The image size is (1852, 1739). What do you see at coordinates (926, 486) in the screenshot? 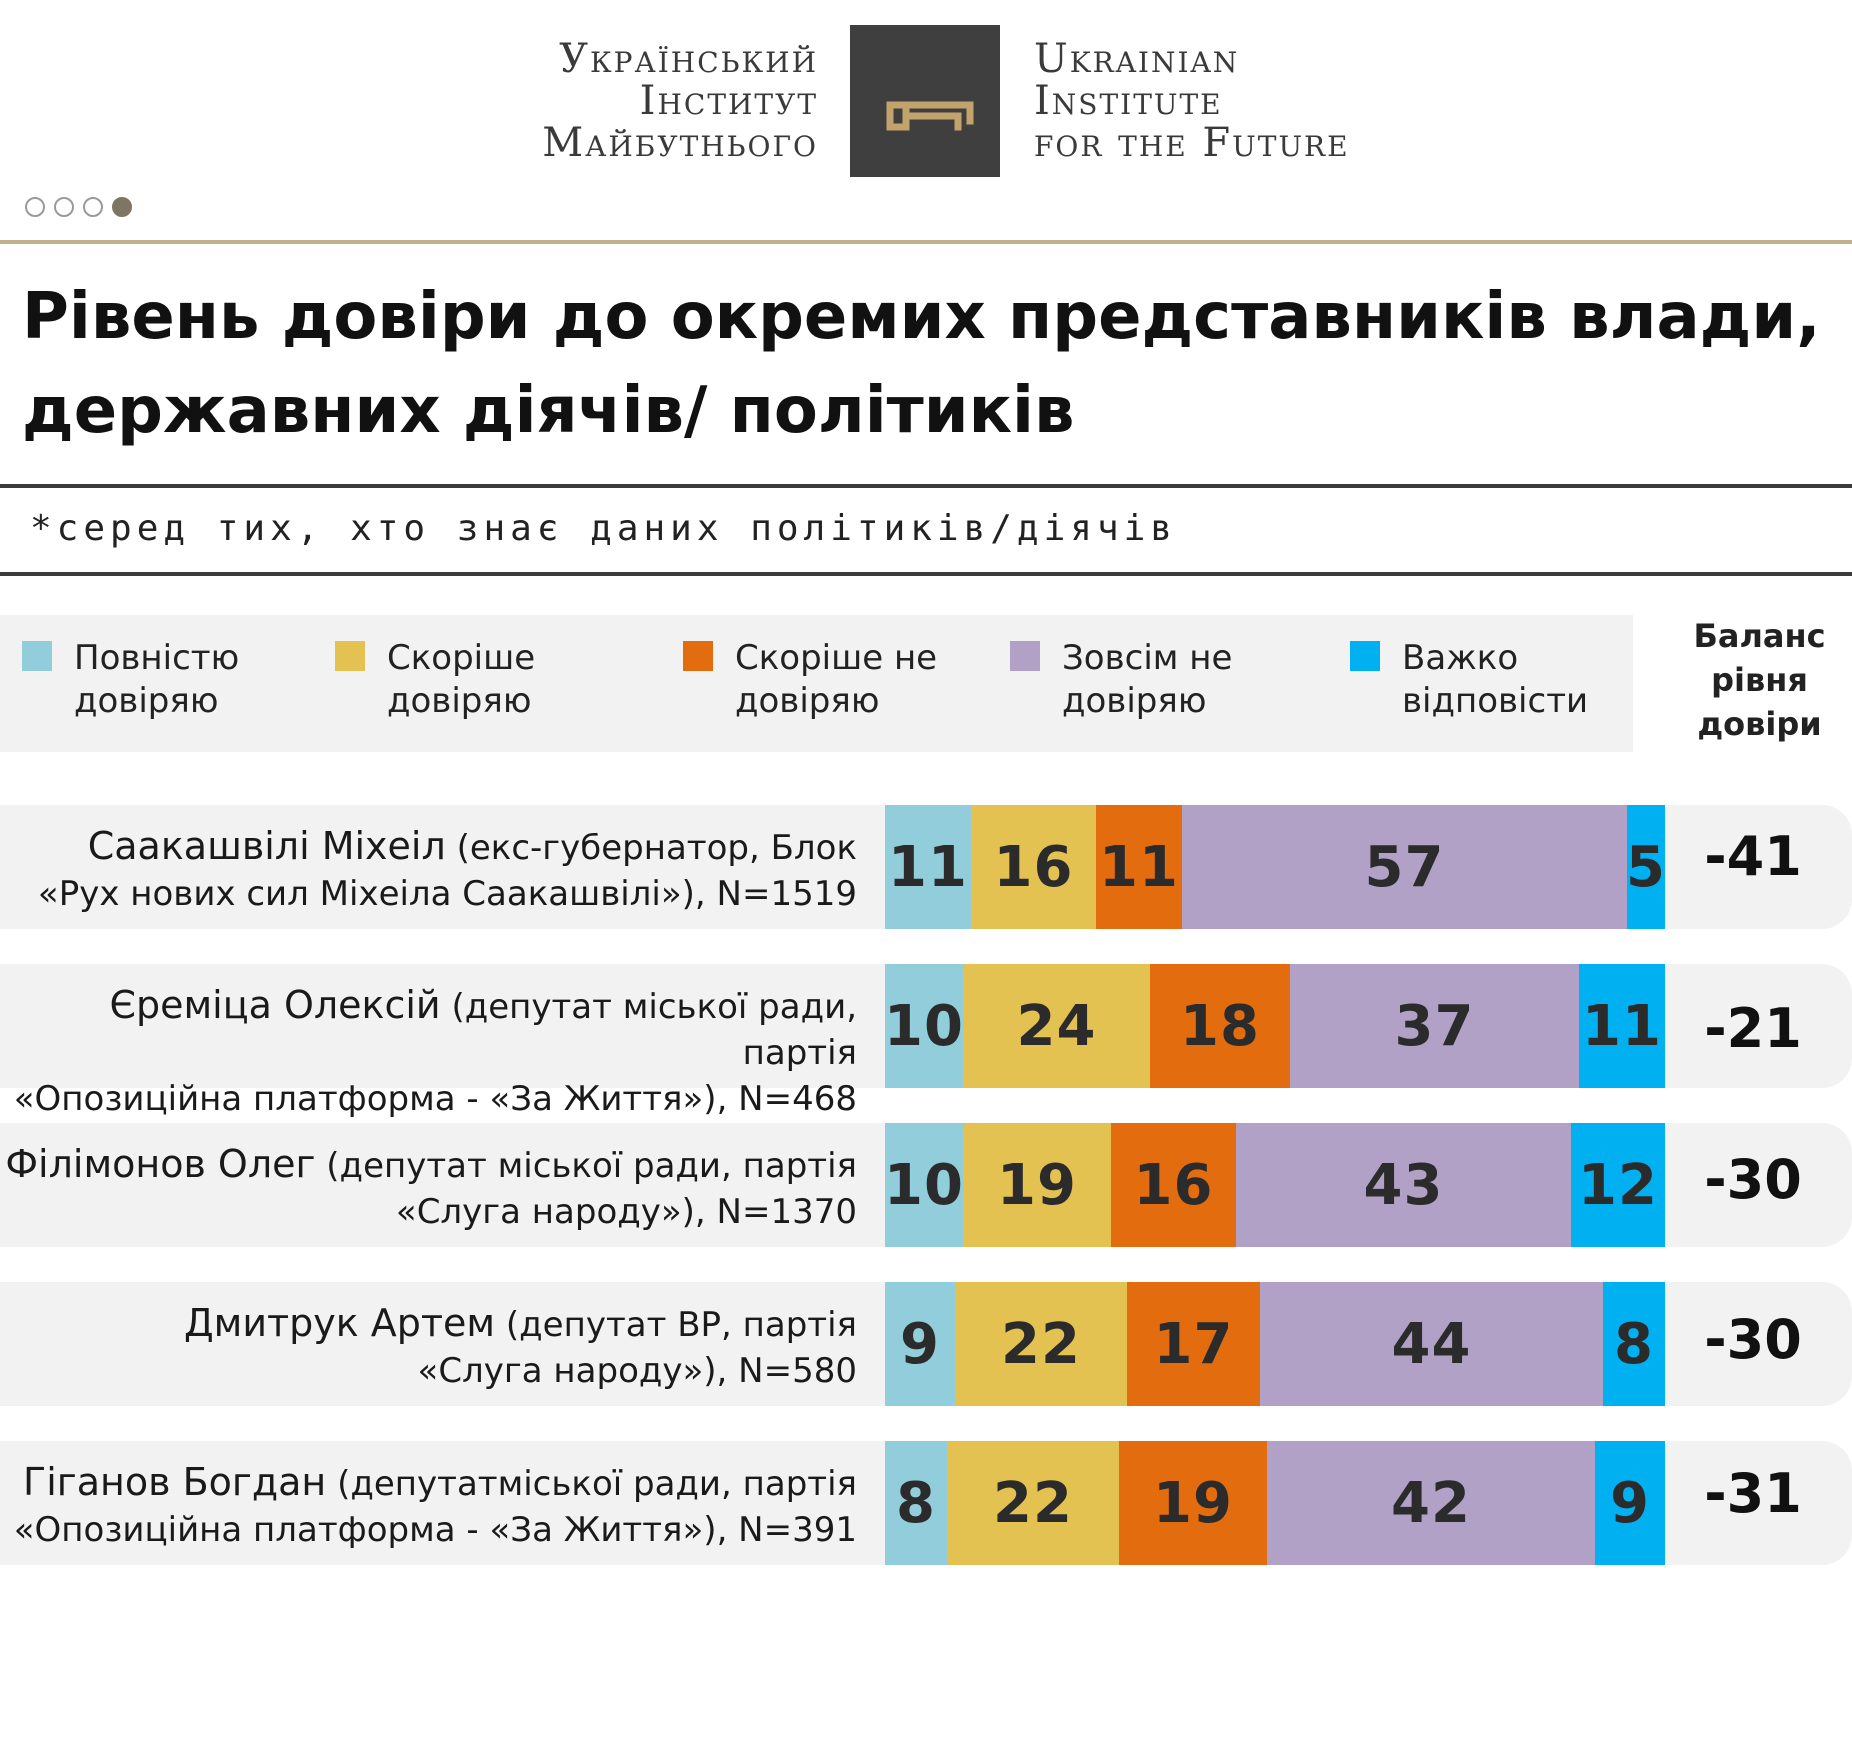
I see `title-divider` at bounding box center [926, 486].